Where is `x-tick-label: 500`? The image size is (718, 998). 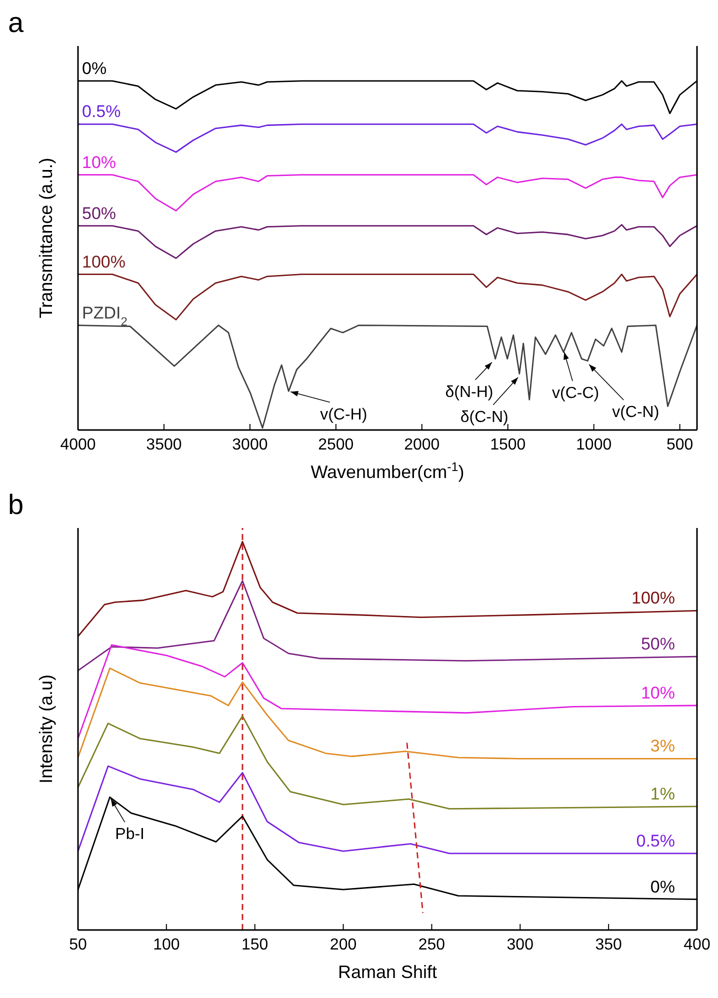
x-tick-label: 500 is located at coordinates (680, 445).